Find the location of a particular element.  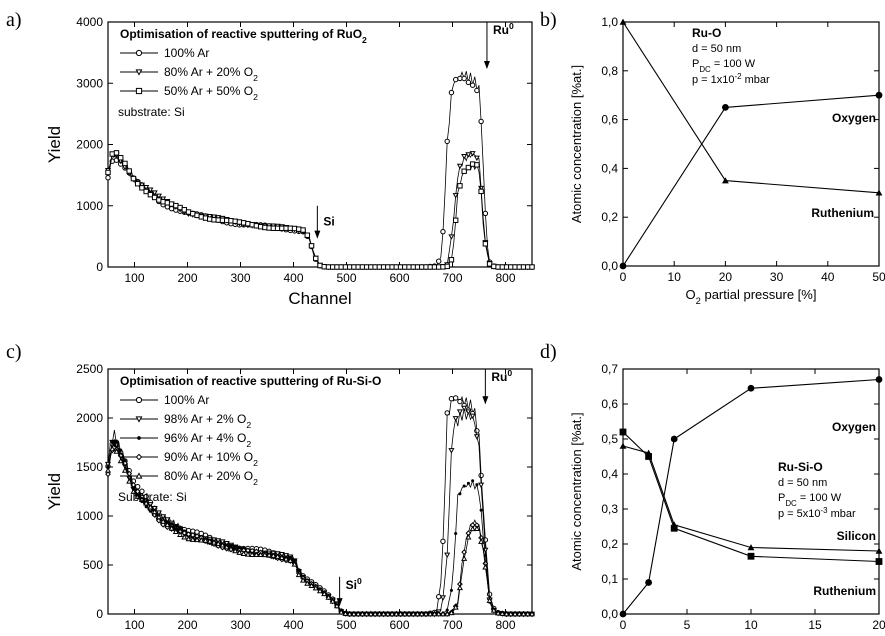

x-tick-label: 100 is located at coordinates (134, 278).